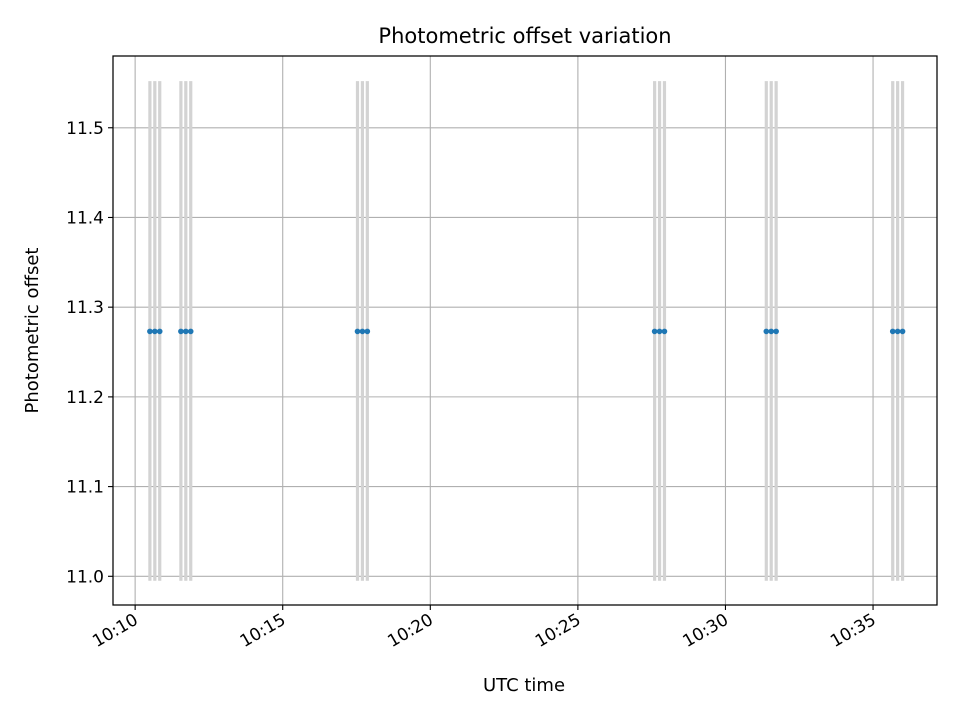  Describe the element at coordinates (85, 577) in the screenshot. I see `y-tick-label: 11.0` at that location.